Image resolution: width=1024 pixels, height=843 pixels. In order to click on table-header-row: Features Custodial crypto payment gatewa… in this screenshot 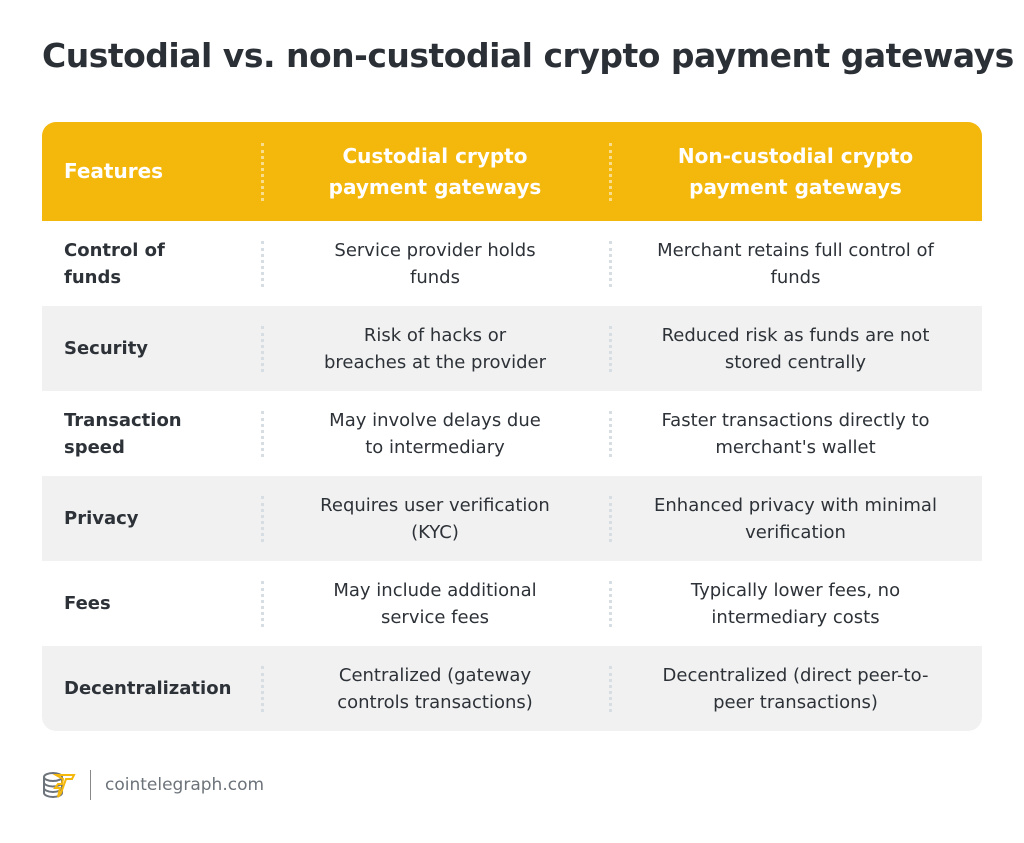, I will do `click(512, 171)`.